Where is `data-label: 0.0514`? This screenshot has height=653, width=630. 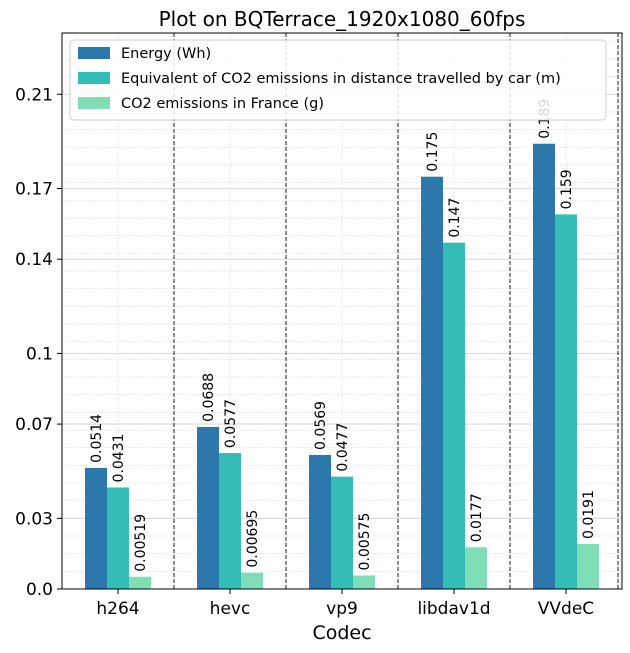
data-label: 0.0514 is located at coordinates (97, 438).